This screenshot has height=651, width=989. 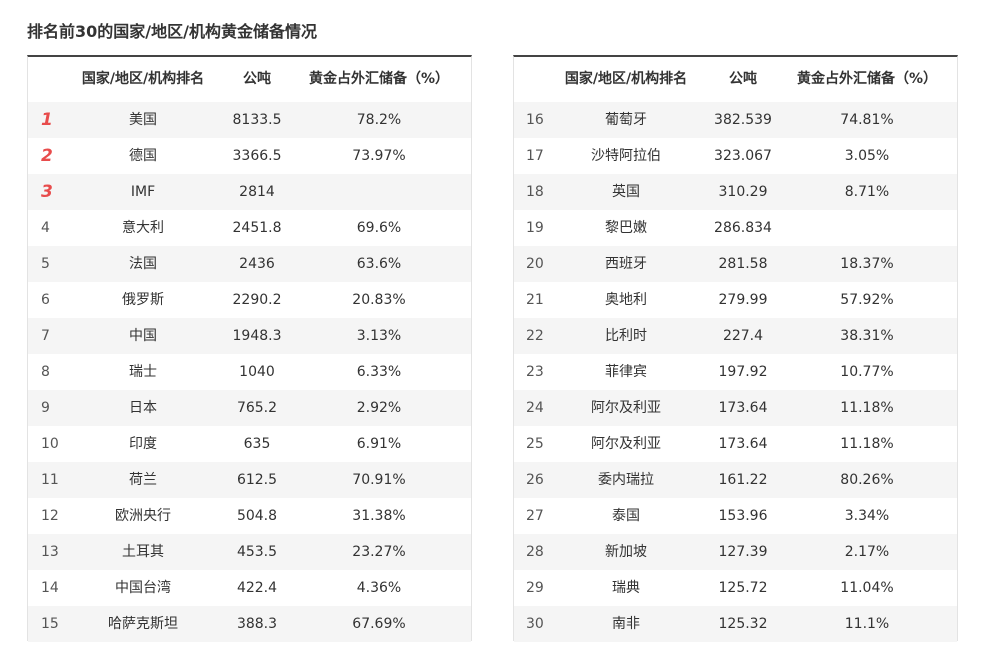 What do you see at coordinates (47, 120) in the screenshot?
I see `rank-cell: 1` at bounding box center [47, 120].